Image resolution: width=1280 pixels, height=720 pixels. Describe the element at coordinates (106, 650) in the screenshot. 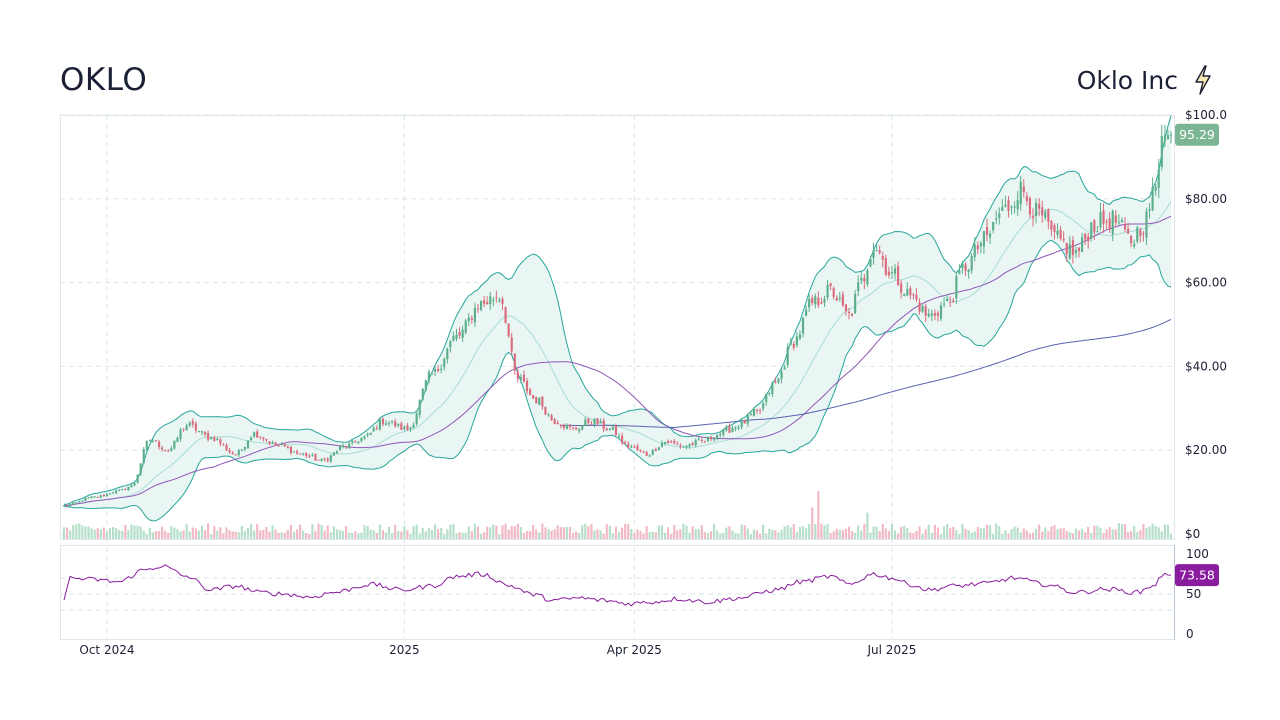

I see `time-tick-label: Oct 2024` at that location.